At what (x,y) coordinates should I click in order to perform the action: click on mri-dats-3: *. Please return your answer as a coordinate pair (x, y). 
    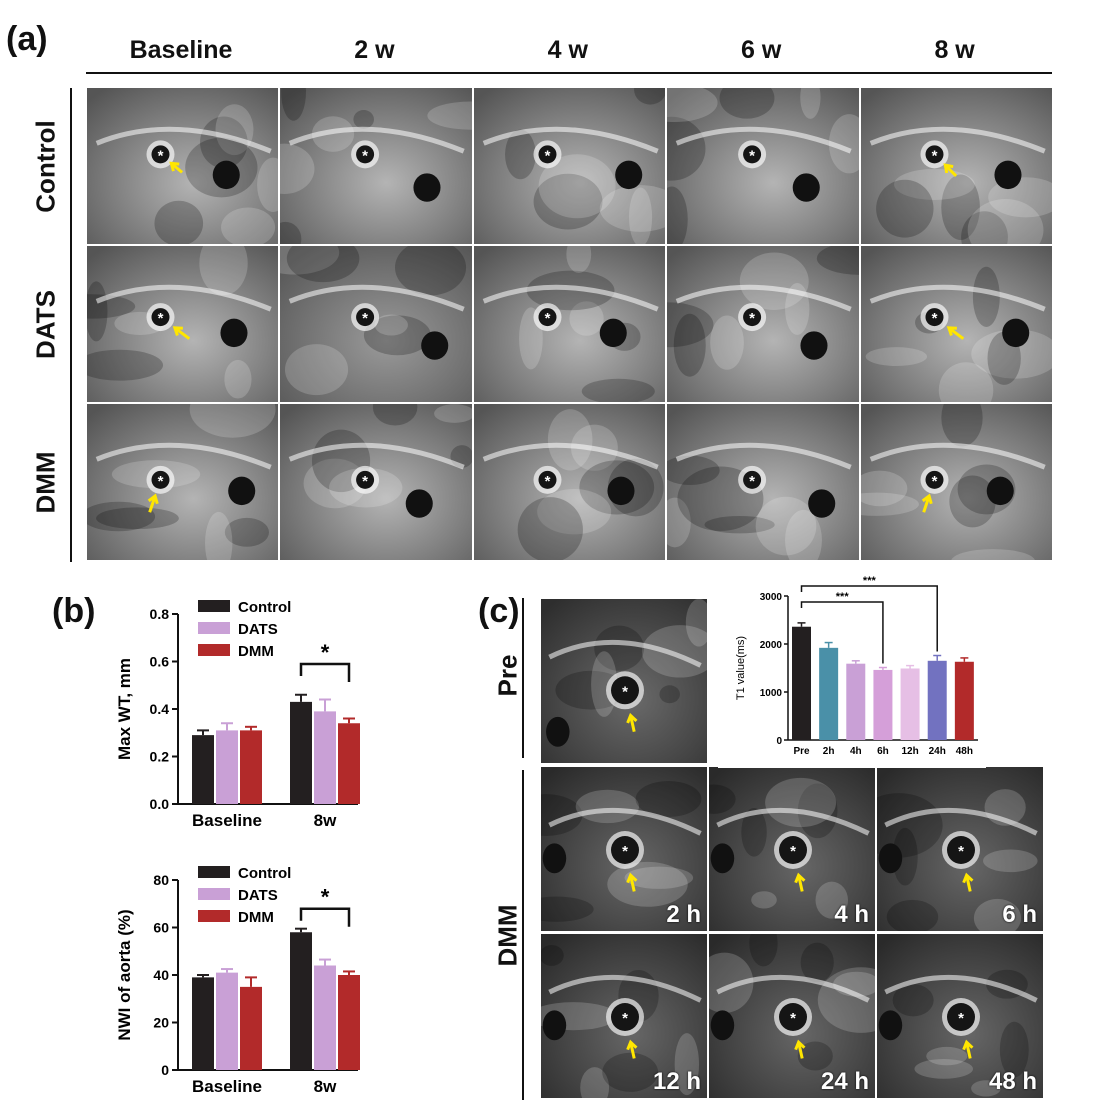
    Looking at the image, I should click on (763, 324).